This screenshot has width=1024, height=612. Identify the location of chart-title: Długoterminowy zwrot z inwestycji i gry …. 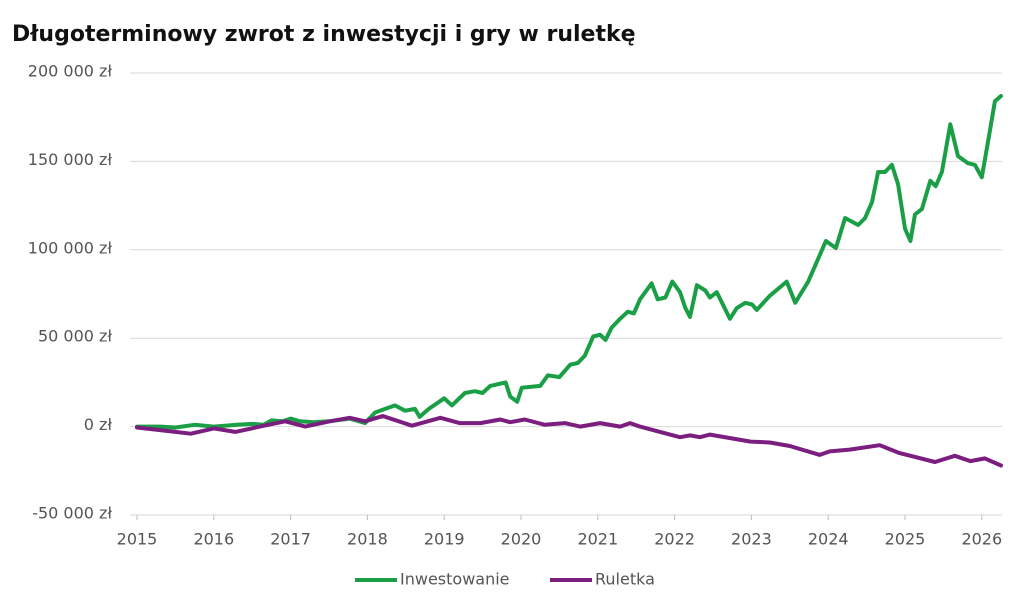
(324, 34).